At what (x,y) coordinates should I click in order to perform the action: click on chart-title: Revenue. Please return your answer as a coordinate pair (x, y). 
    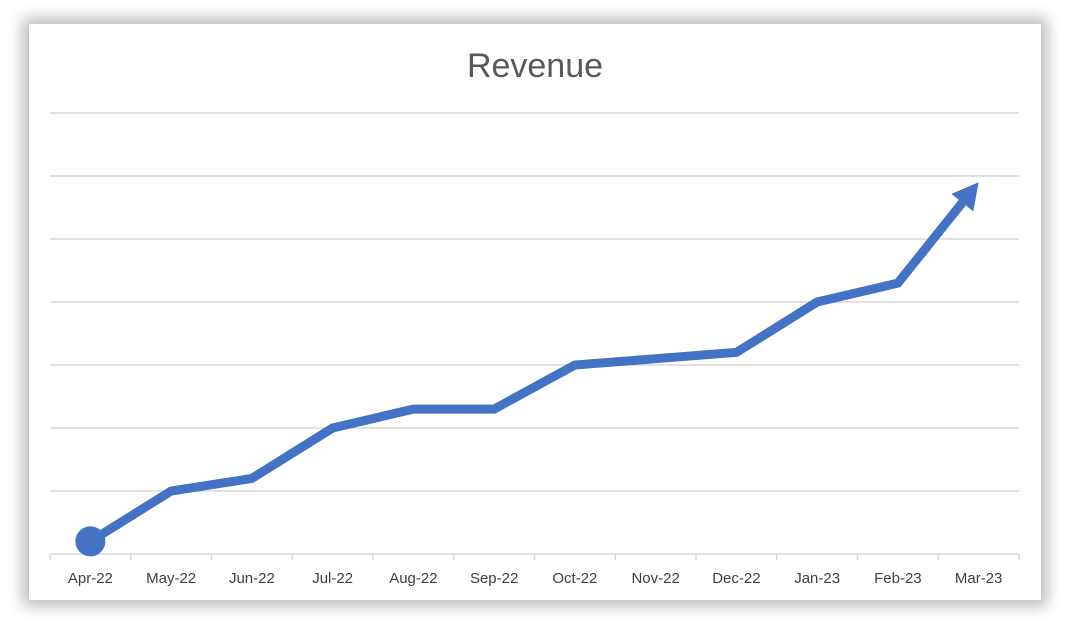
    Looking at the image, I should click on (535, 66).